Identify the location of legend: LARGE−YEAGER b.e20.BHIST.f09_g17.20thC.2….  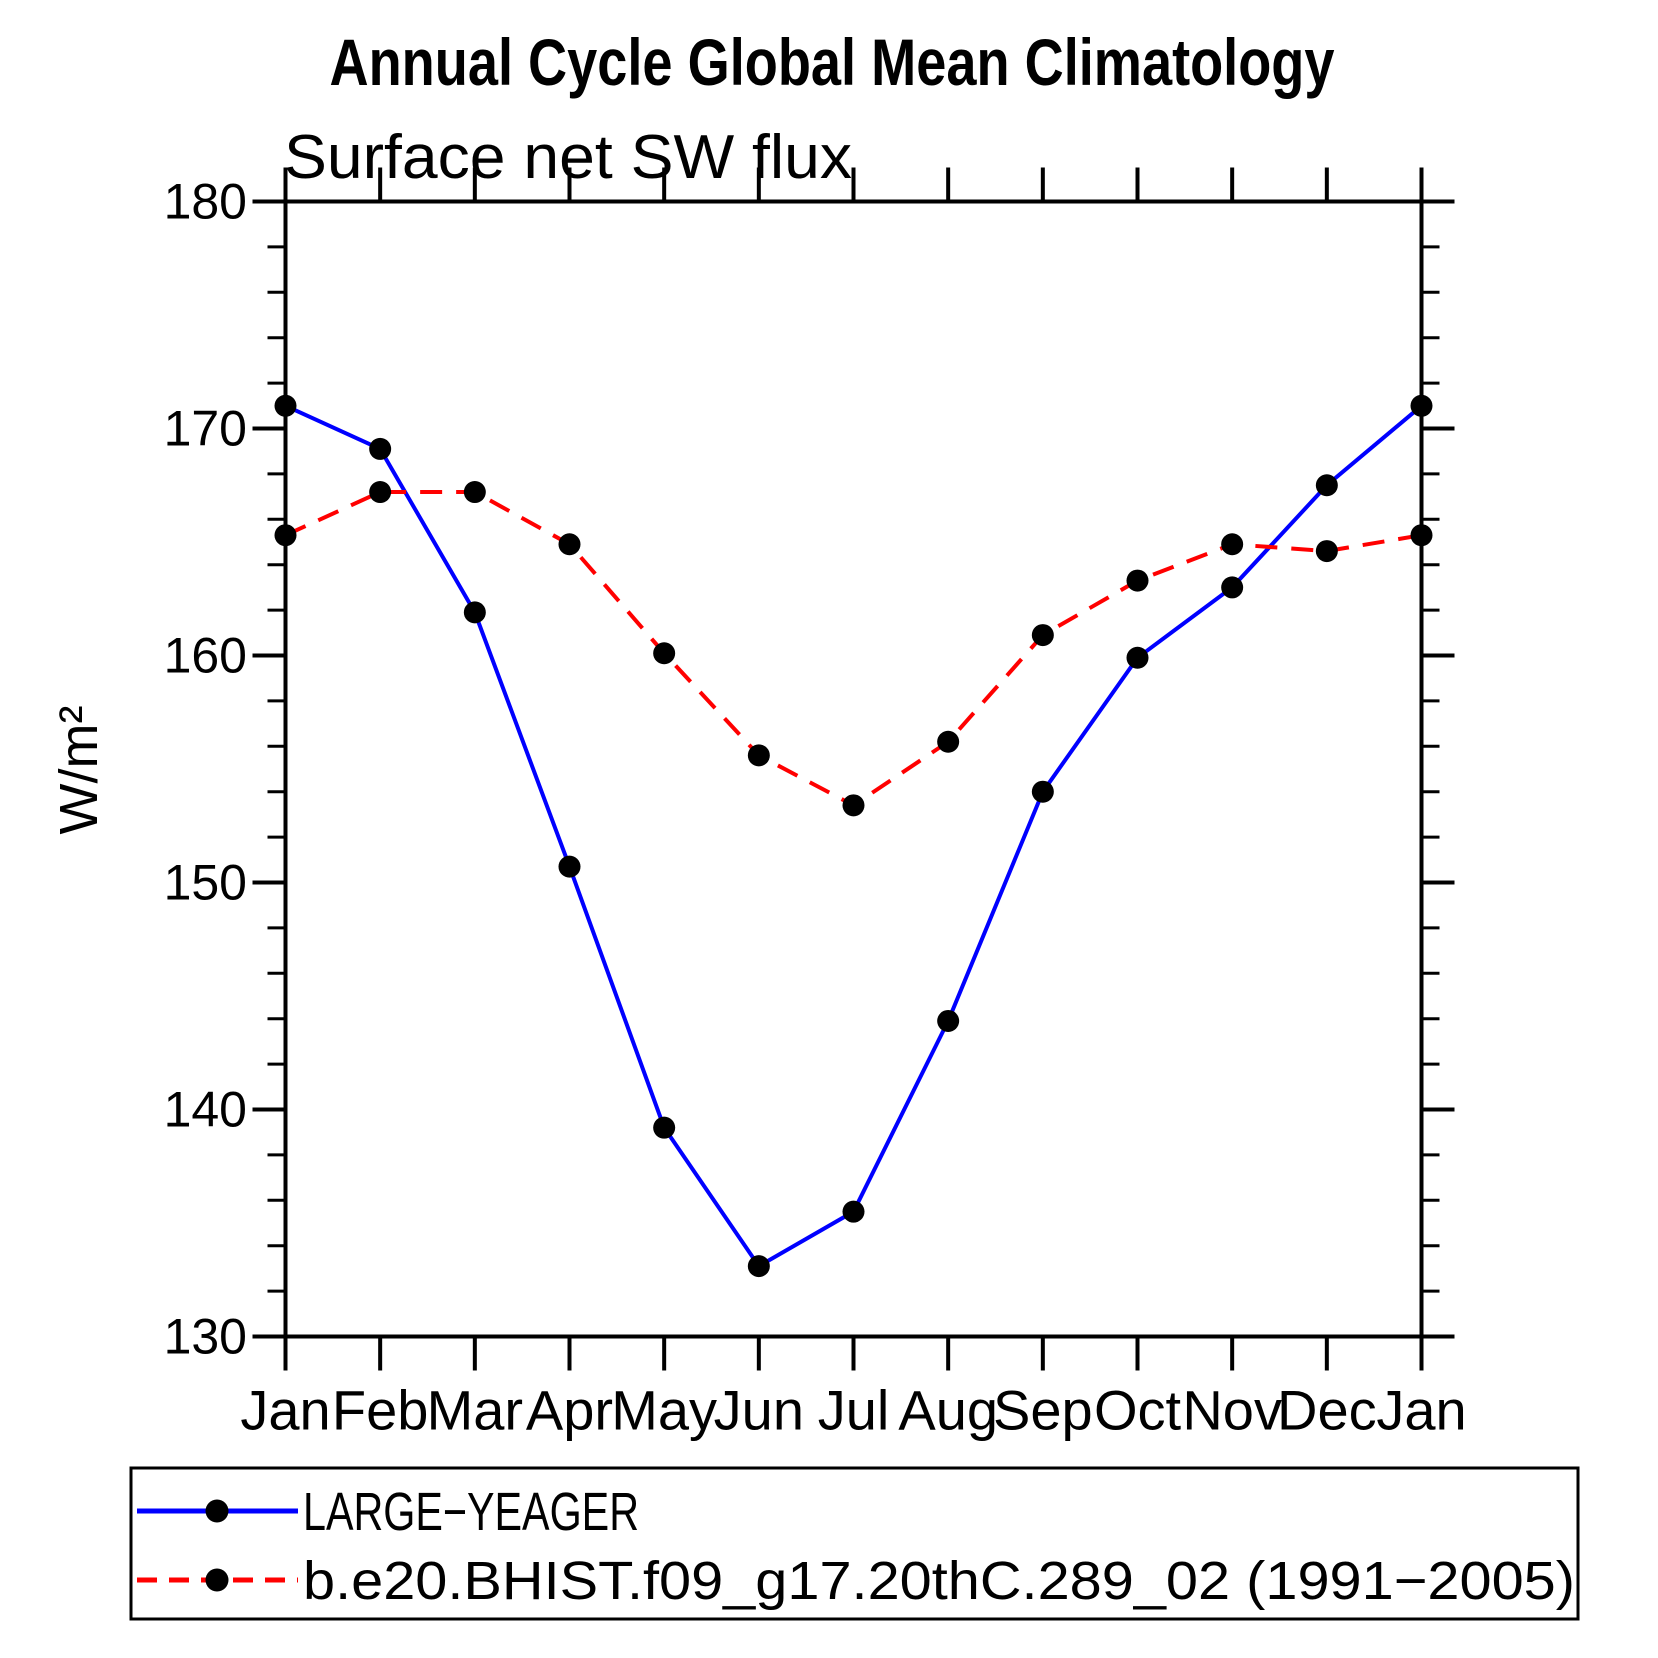
(854, 1543).